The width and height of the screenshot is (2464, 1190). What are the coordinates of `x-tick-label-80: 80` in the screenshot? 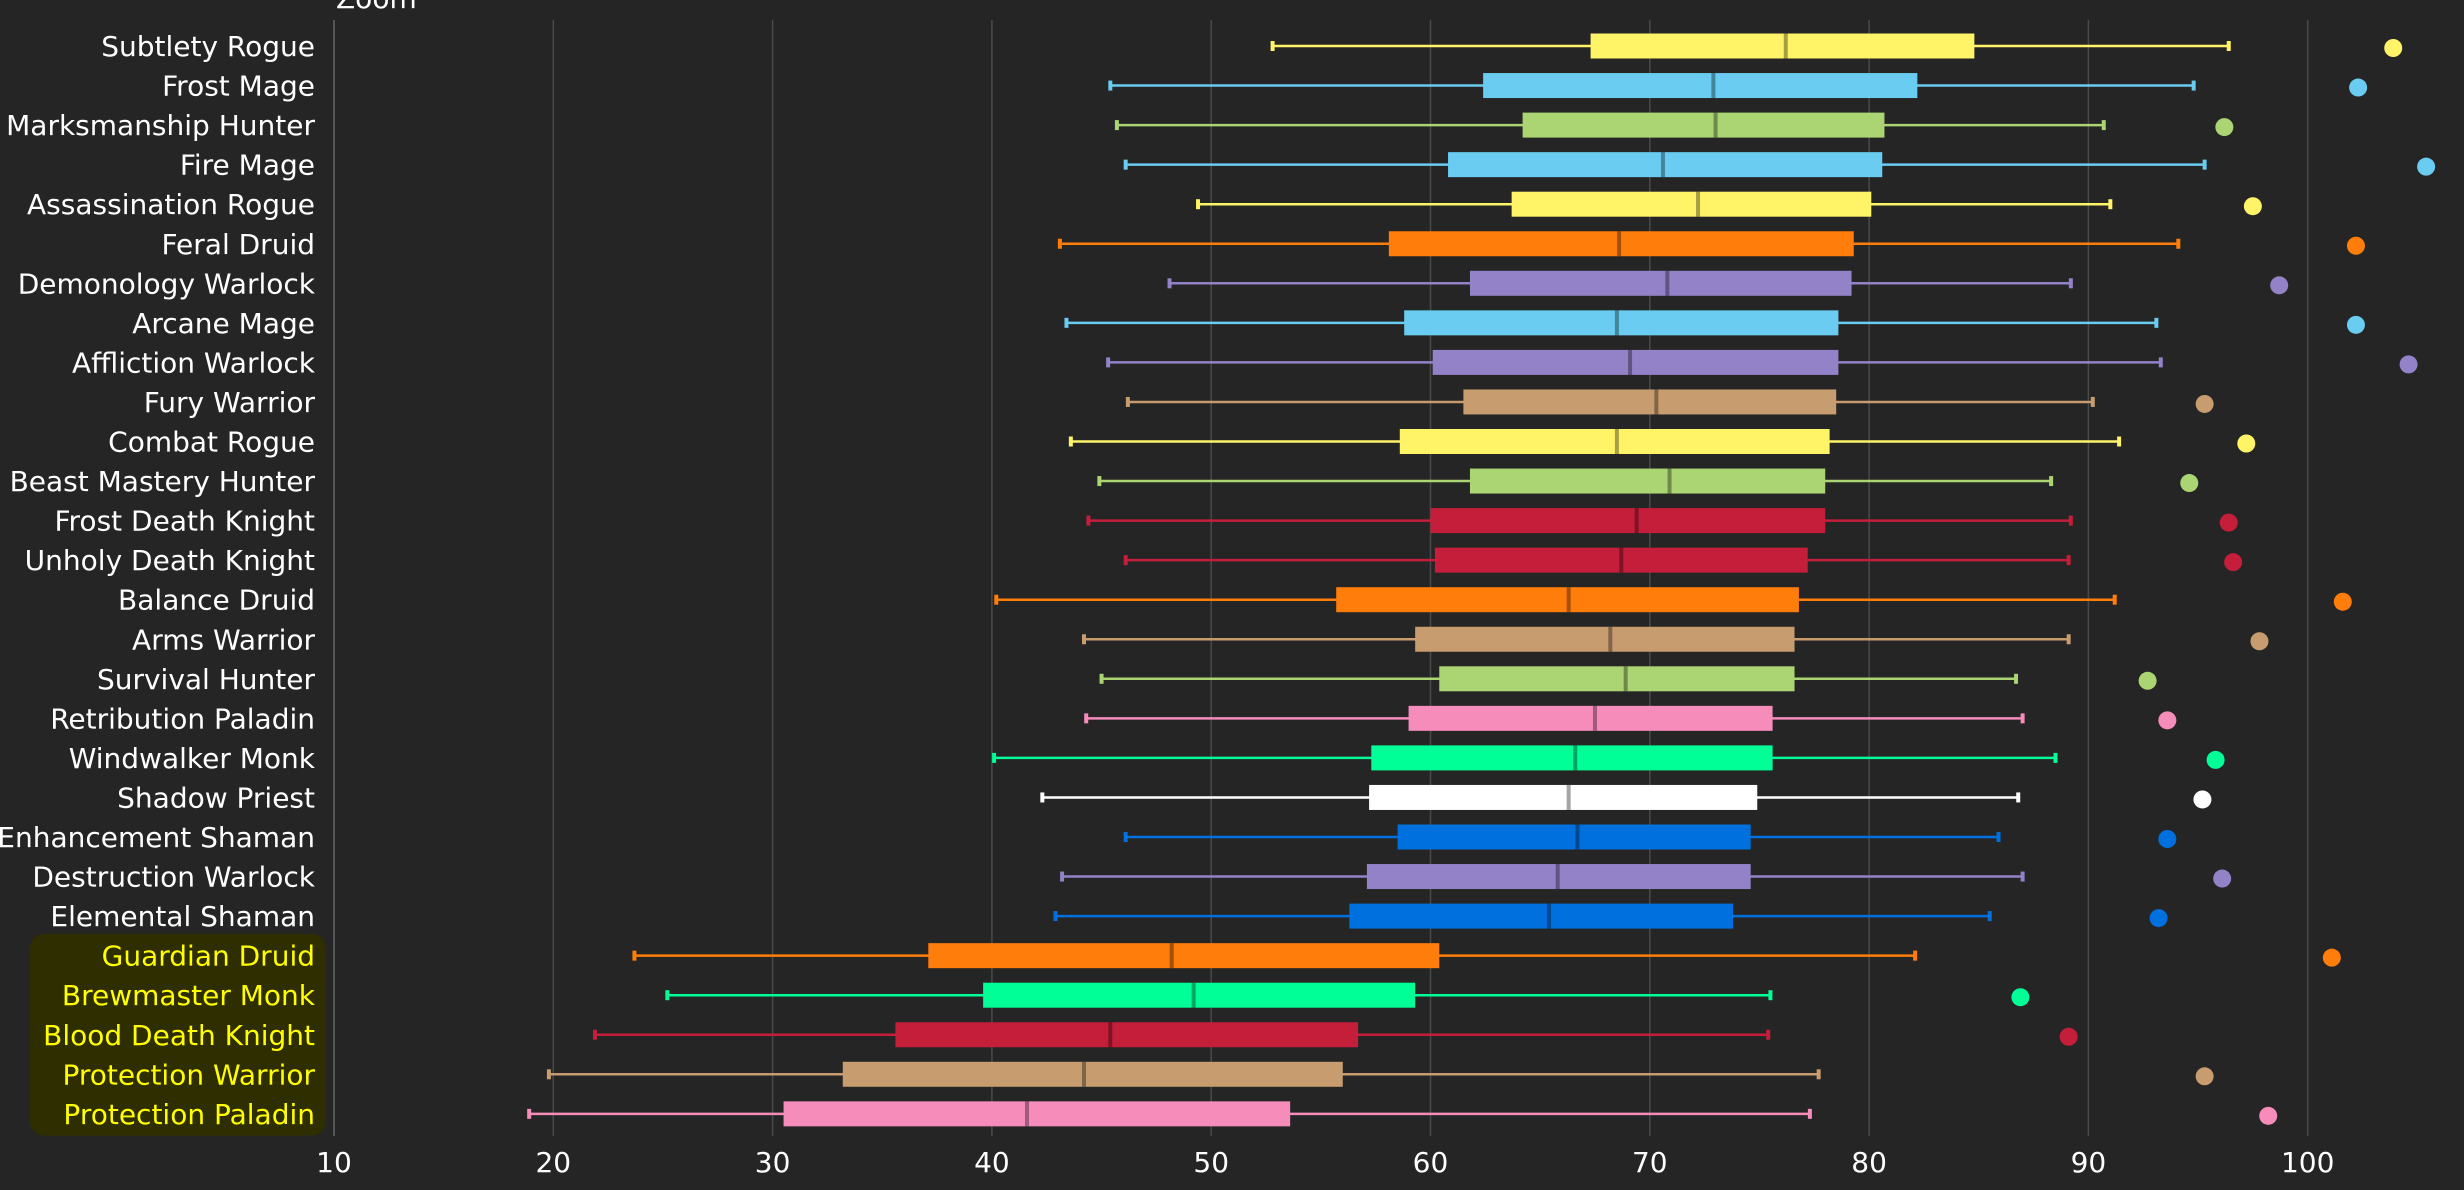 It's located at (1869, 1162).